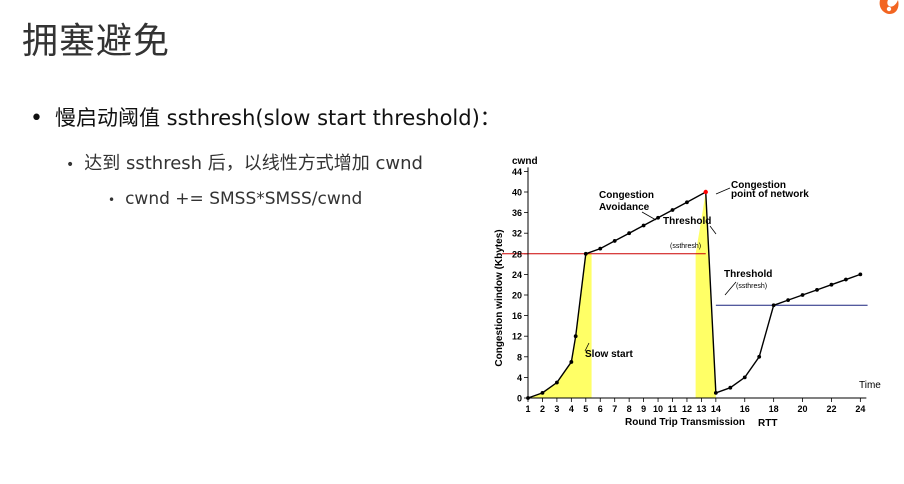 This screenshot has width=904, height=484. I want to click on annotation-slow-start: Slow start, so click(609, 354).